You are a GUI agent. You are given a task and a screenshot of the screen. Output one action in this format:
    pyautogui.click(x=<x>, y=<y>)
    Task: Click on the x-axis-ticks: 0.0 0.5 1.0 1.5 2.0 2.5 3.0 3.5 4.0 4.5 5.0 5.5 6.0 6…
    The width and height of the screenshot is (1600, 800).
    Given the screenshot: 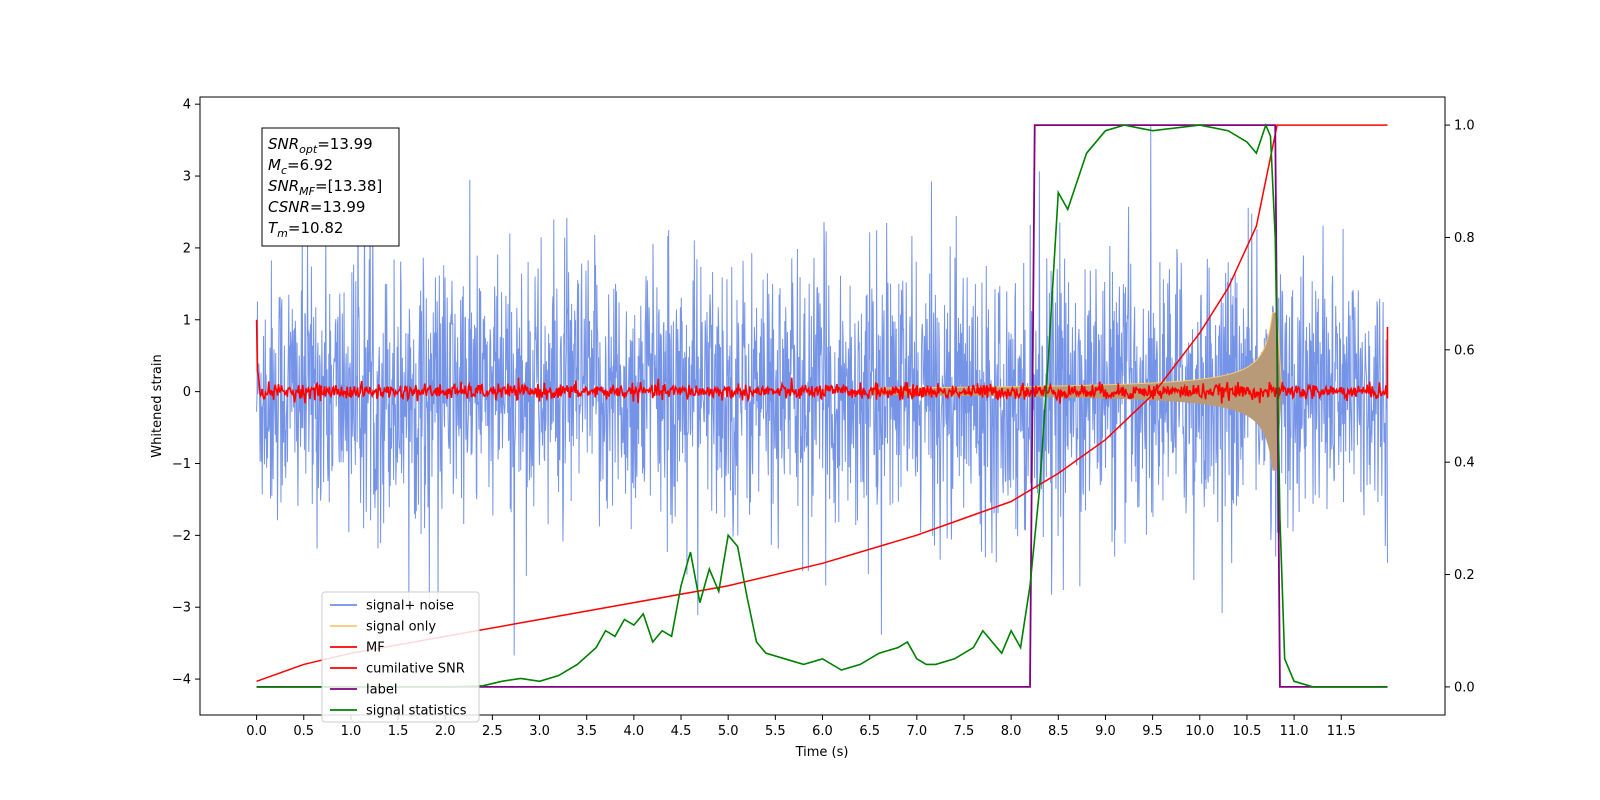 What is the action you would take?
    pyautogui.click(x=801, y=727)
    